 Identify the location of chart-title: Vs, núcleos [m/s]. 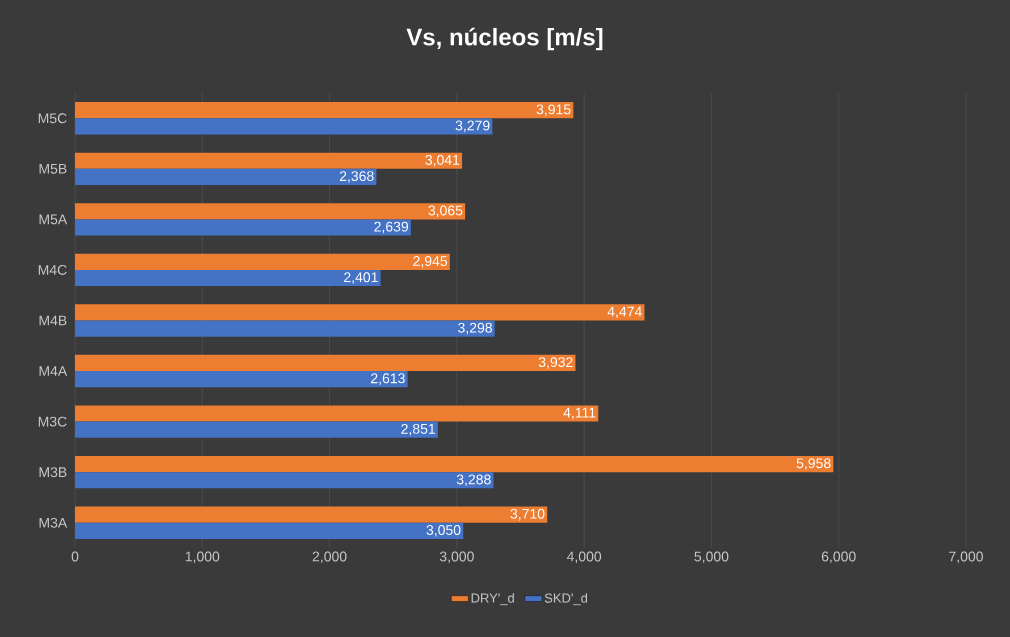
(504, 39).